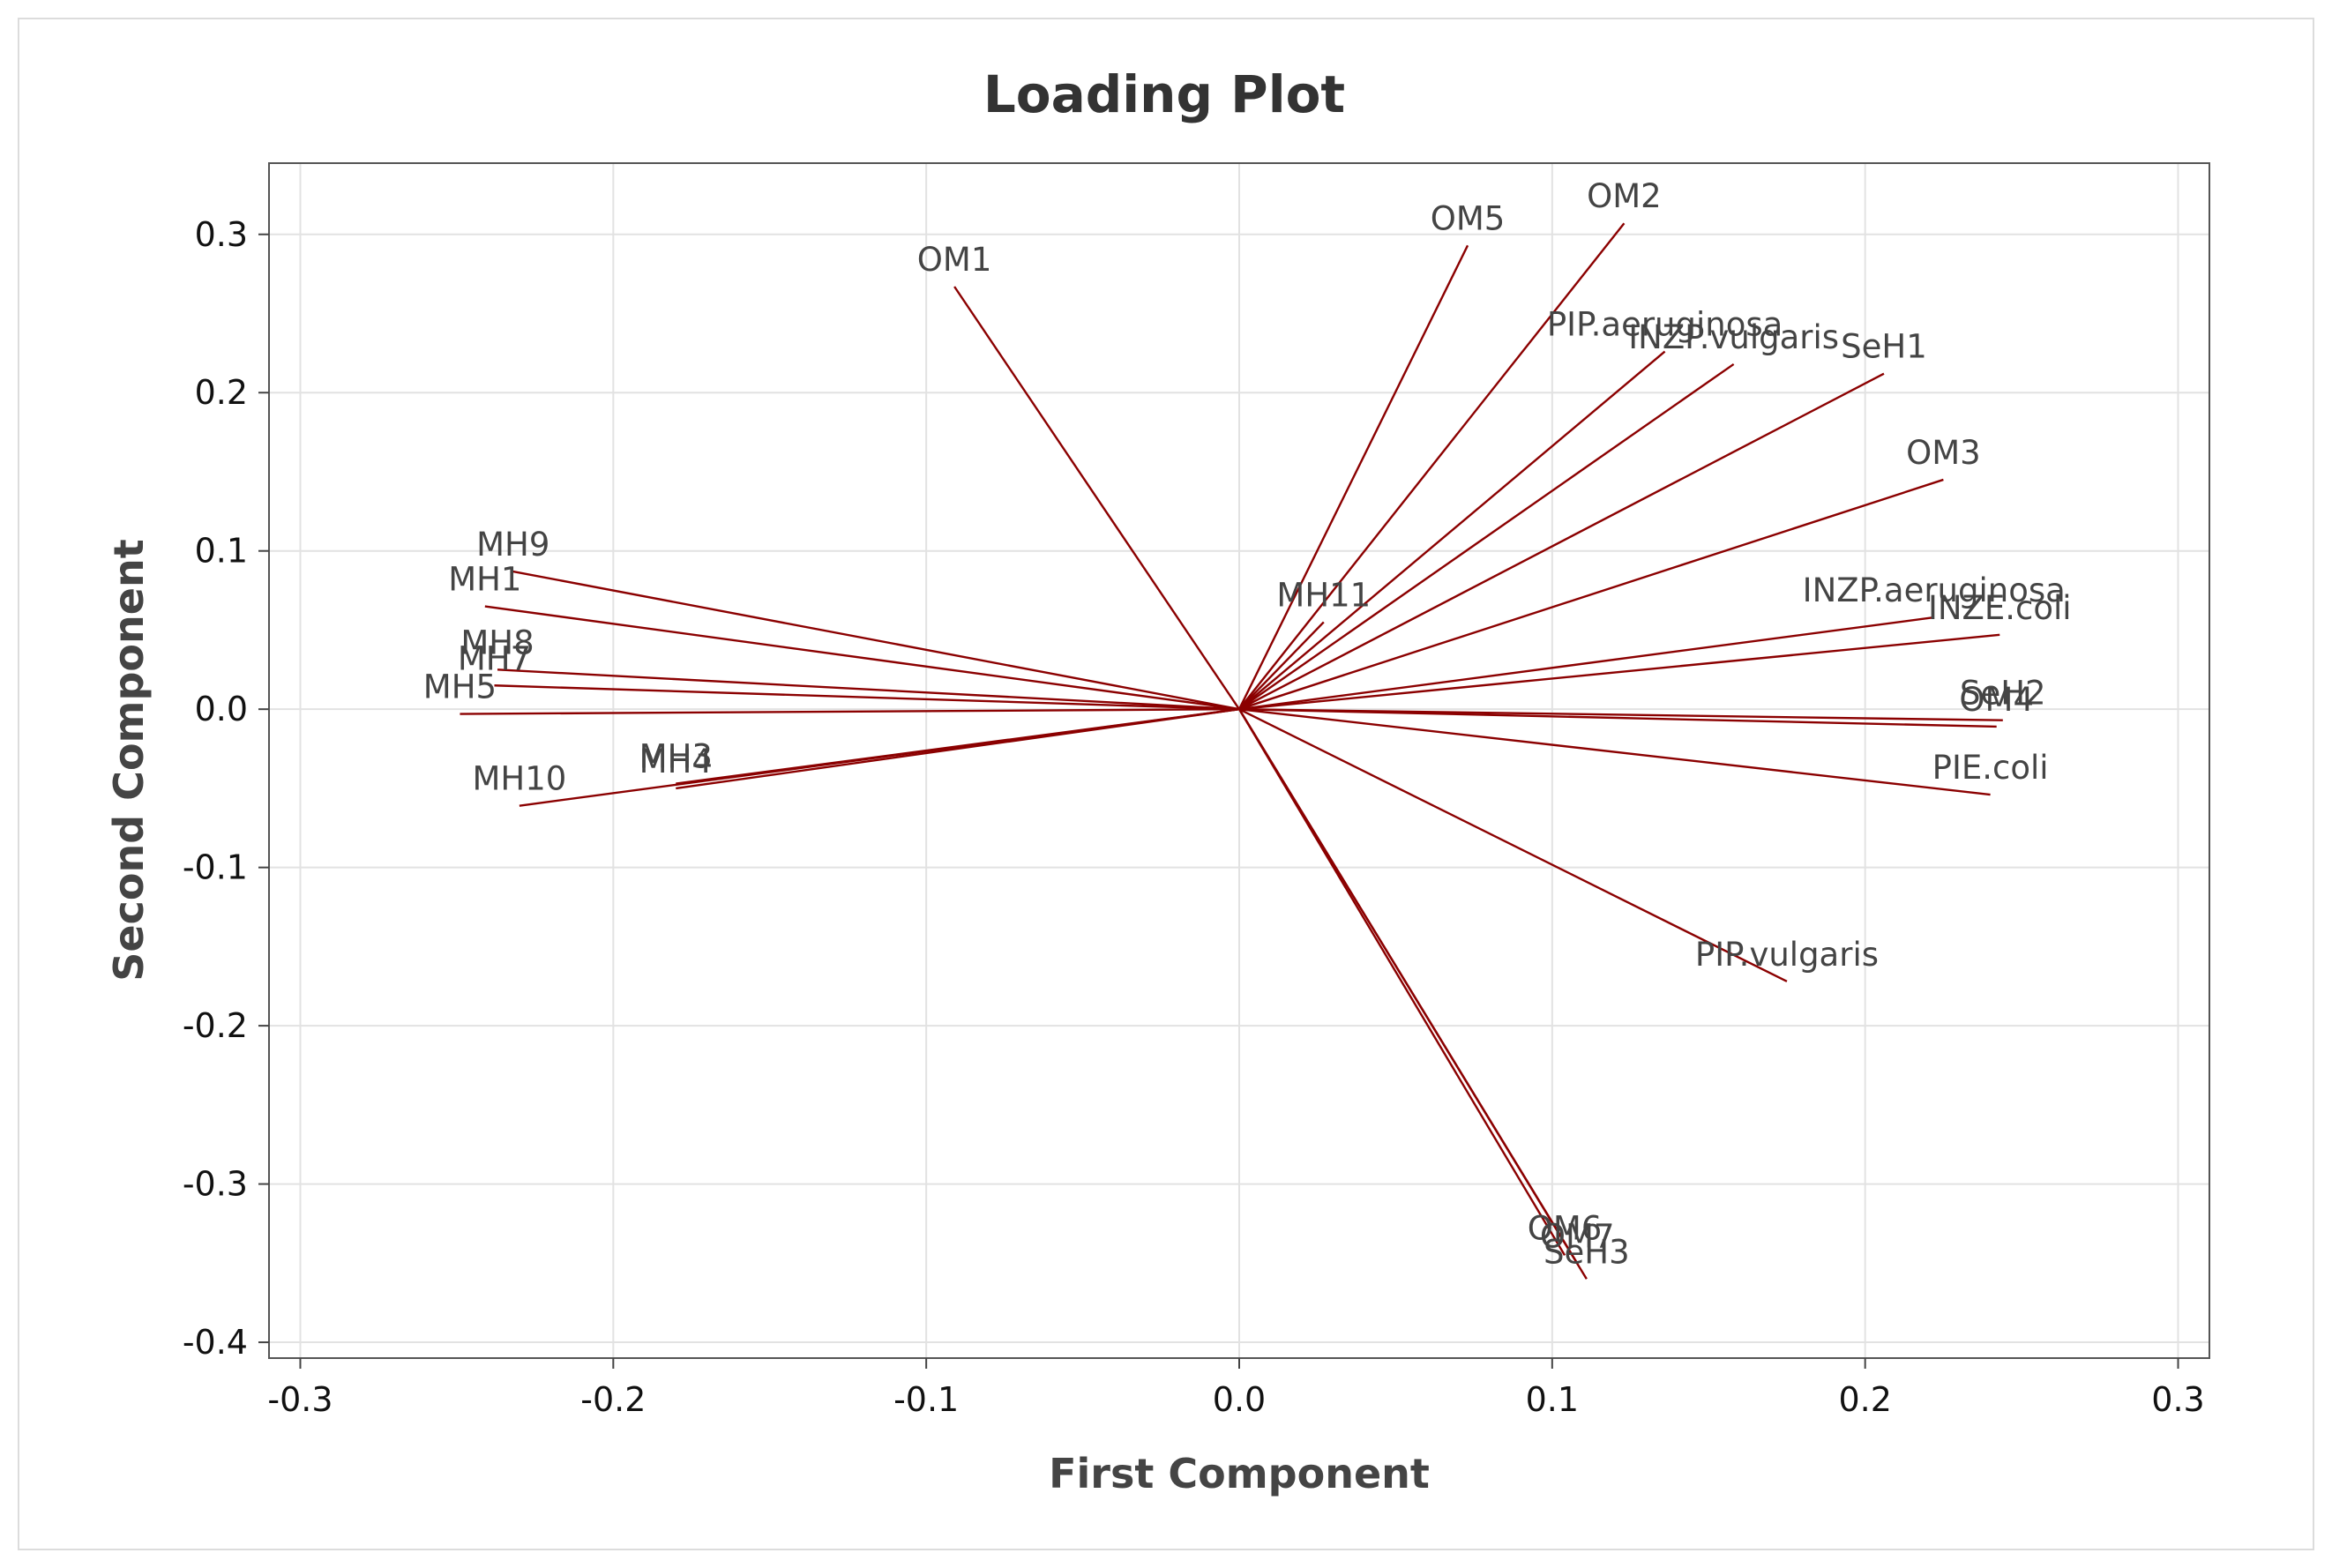  Describe the element at coordinates (676, 761) in the screenshot. I see `point-label: MH4` at that location.